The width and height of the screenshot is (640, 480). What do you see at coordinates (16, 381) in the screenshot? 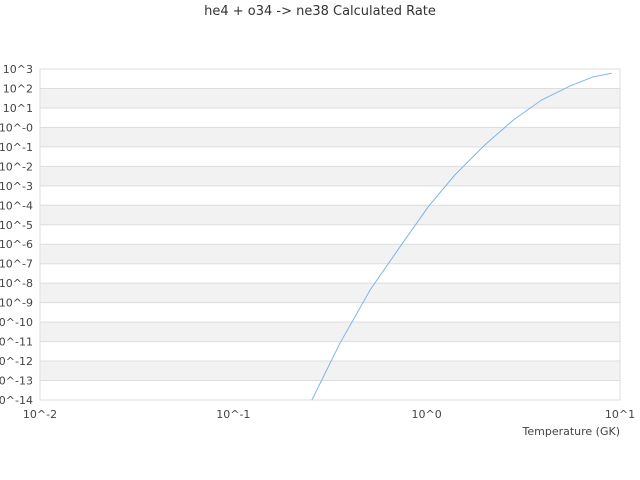
I see `y-tick-label: 10^-13` at bounding box center [16, 381].